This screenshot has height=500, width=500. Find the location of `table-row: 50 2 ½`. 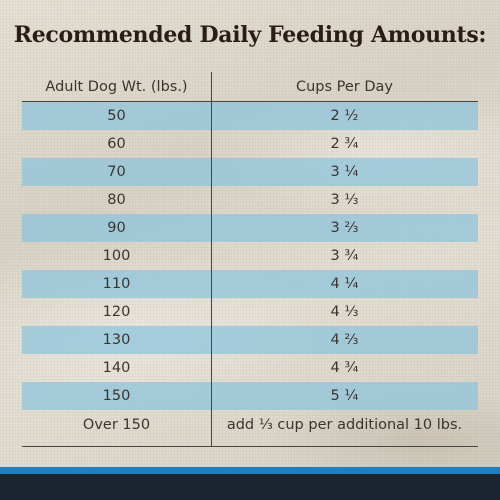

table-row: 50 2 ½ is located at coordinates (250, 116).